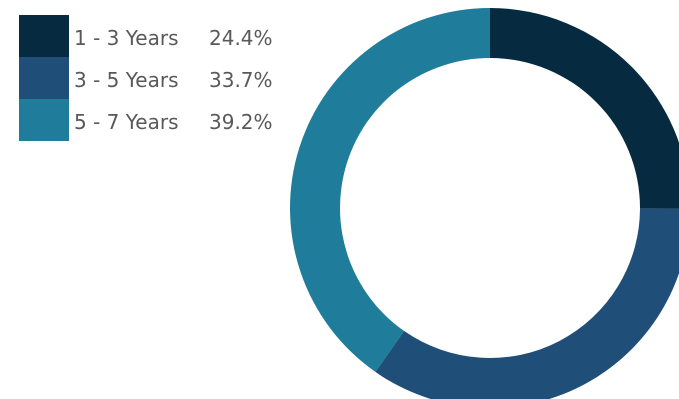 The height and width of the screenshot is (399, 679). I want to click on legend-label-1: 1 - 3 Years, so click(126, 38).